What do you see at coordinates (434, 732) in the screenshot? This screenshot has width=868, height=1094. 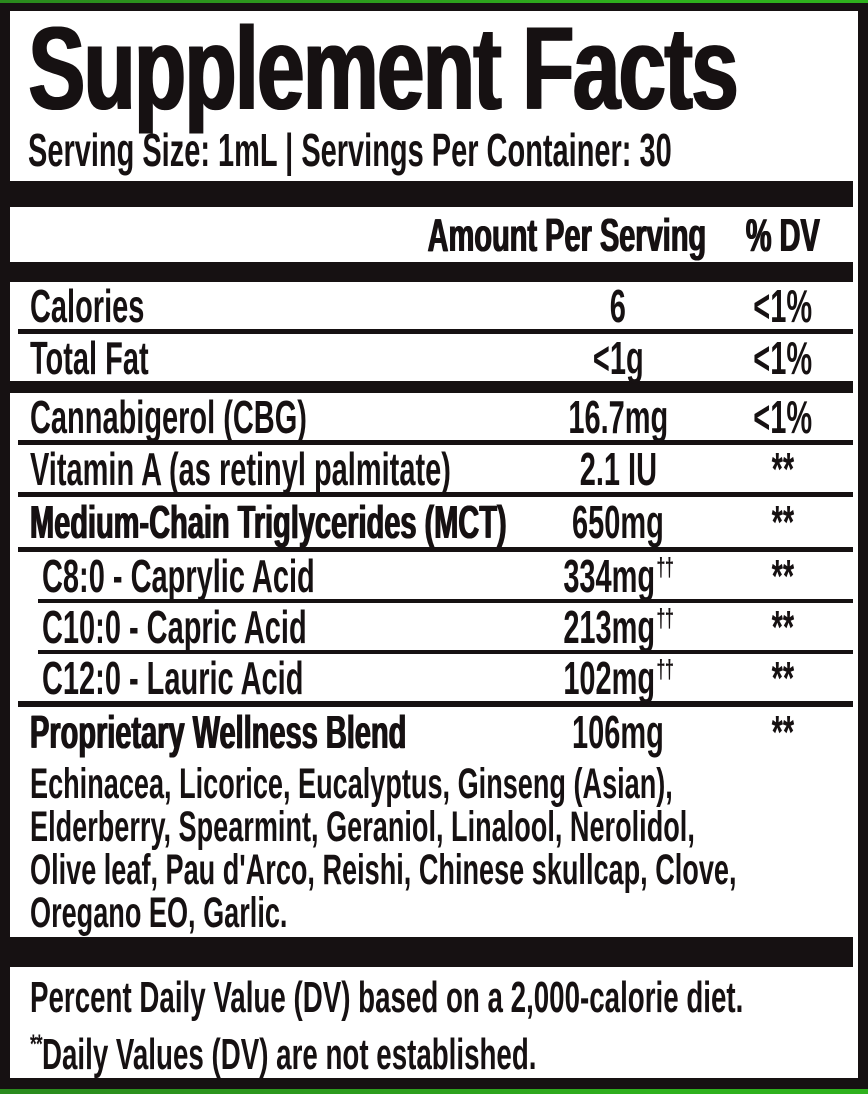 I see `table-row-proprietary-blend: Proprietary Wellness Blend 106mg **` at bounding box center [434, 732].